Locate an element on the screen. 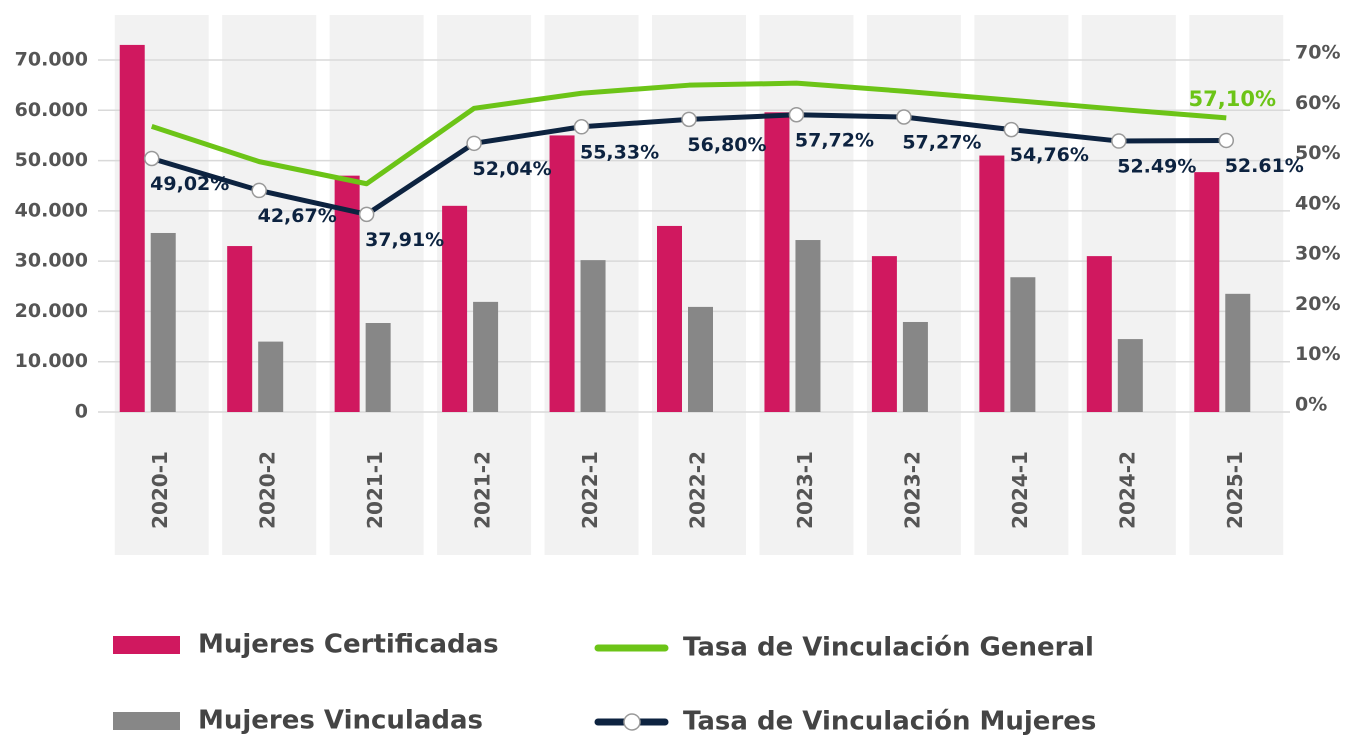  data-label: 42,67% is located at coordinates (297, 216).